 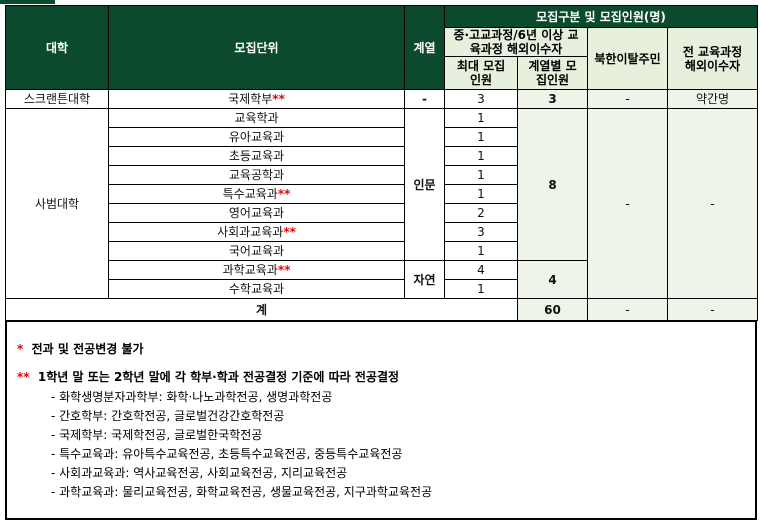 I want to click on total-defector: -, so click(x=627, y=309).